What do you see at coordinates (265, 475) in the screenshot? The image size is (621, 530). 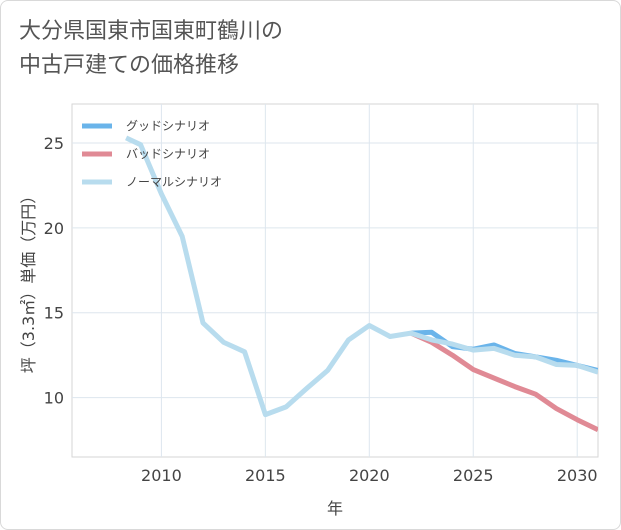 I see `x-tick-label: 2015` at bounding box center [265, 475].